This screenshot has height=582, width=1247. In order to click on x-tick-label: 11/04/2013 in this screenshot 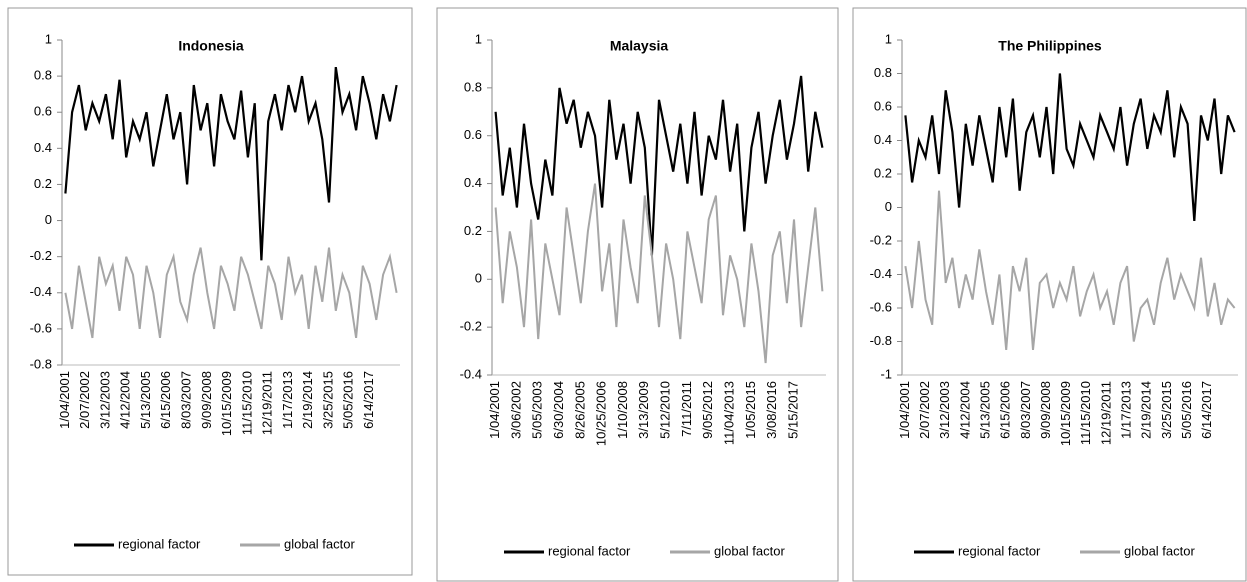, I will do `click(729, 413)`.